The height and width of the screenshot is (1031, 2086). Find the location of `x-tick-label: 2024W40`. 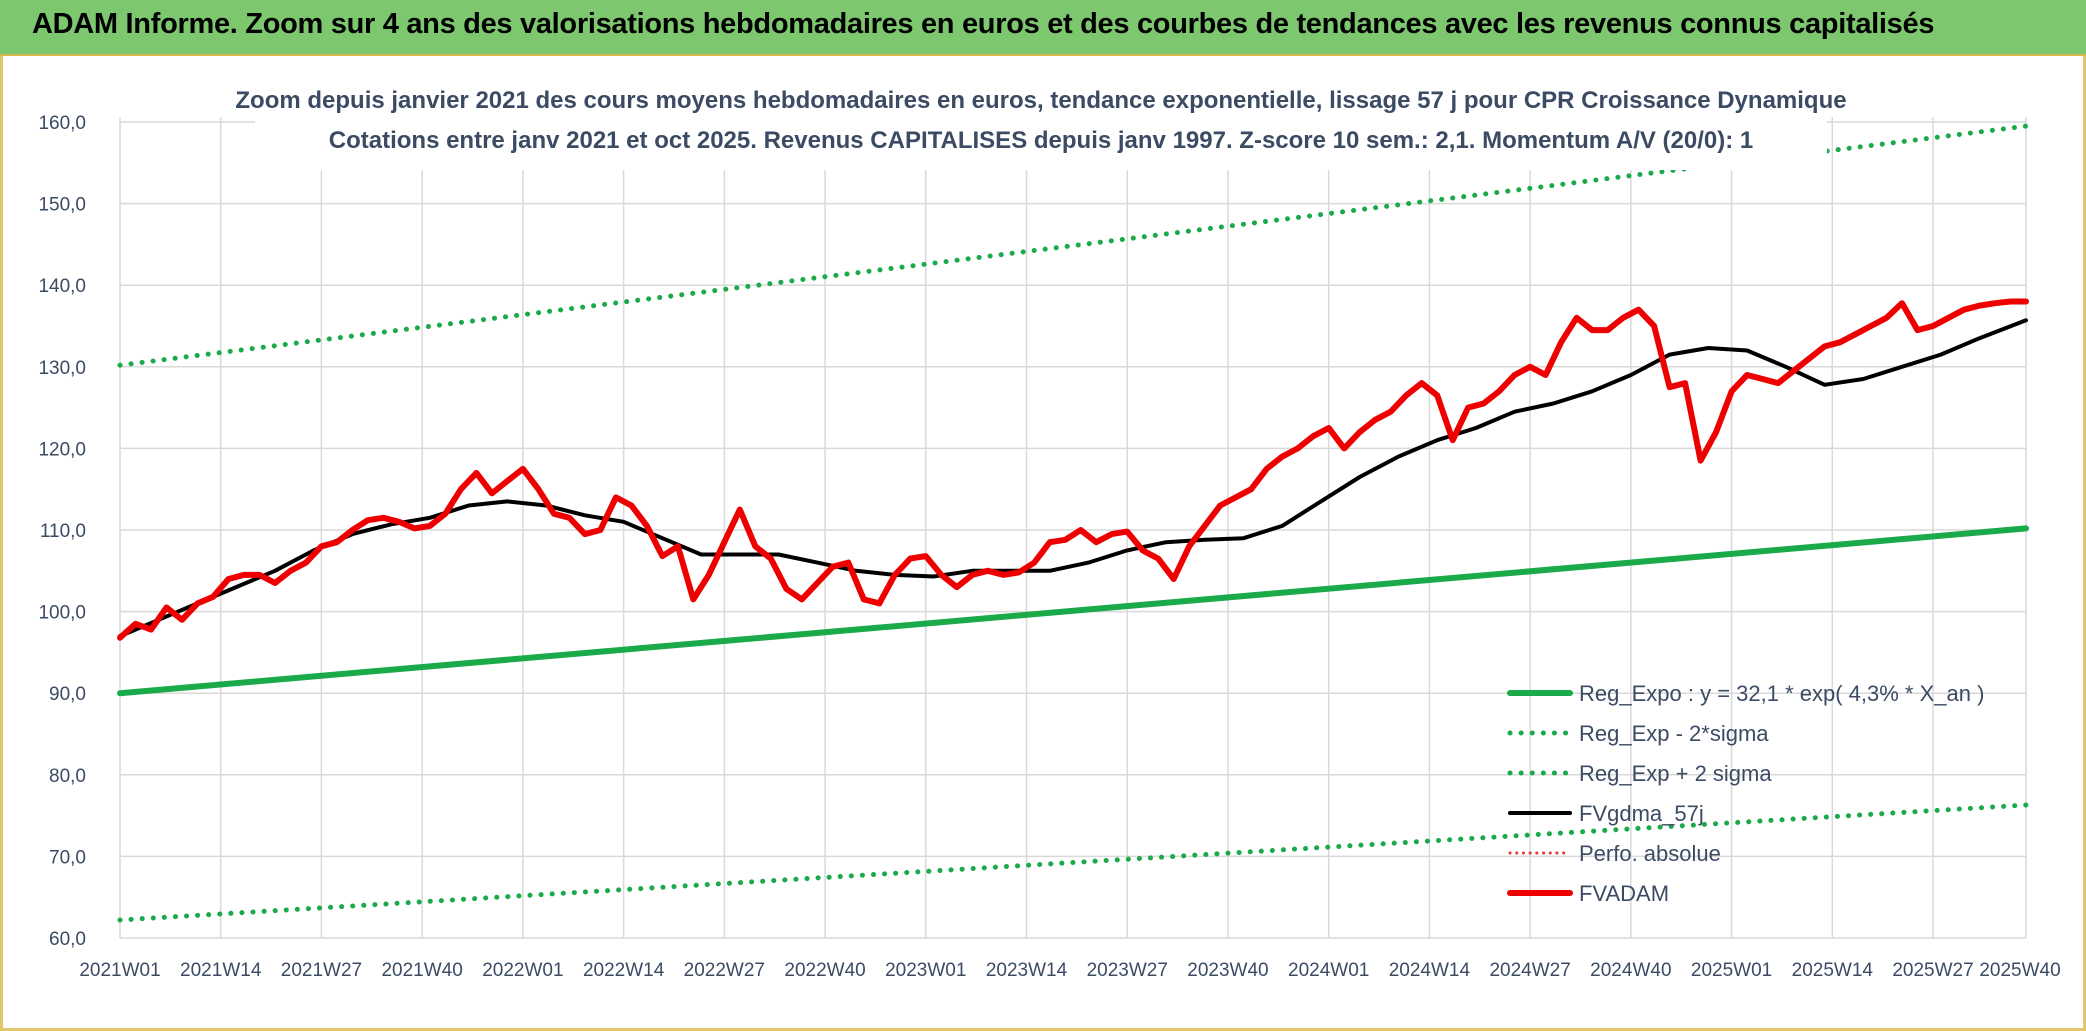

x-tick-label: 2024W40 is located at coordinates (1630, 970).